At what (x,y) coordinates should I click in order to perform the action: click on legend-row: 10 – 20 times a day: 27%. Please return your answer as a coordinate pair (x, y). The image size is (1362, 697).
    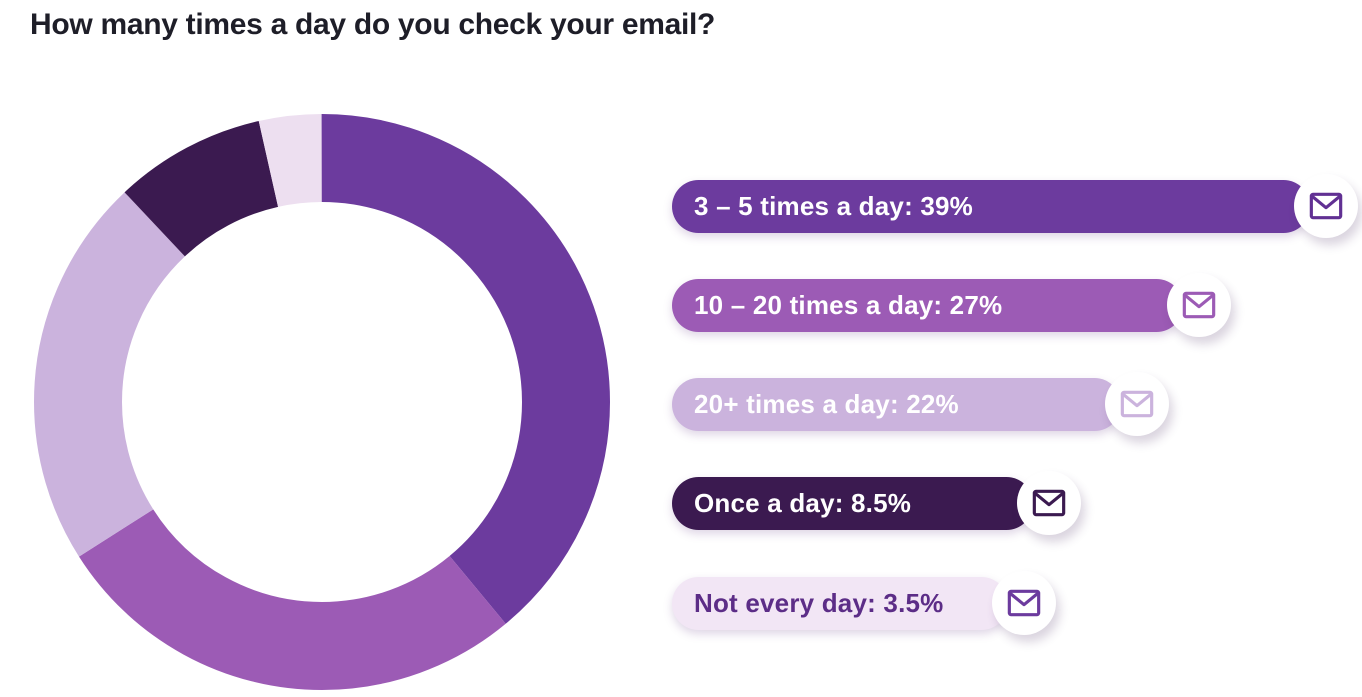
    Looking at the image, I should click on (951, 305).